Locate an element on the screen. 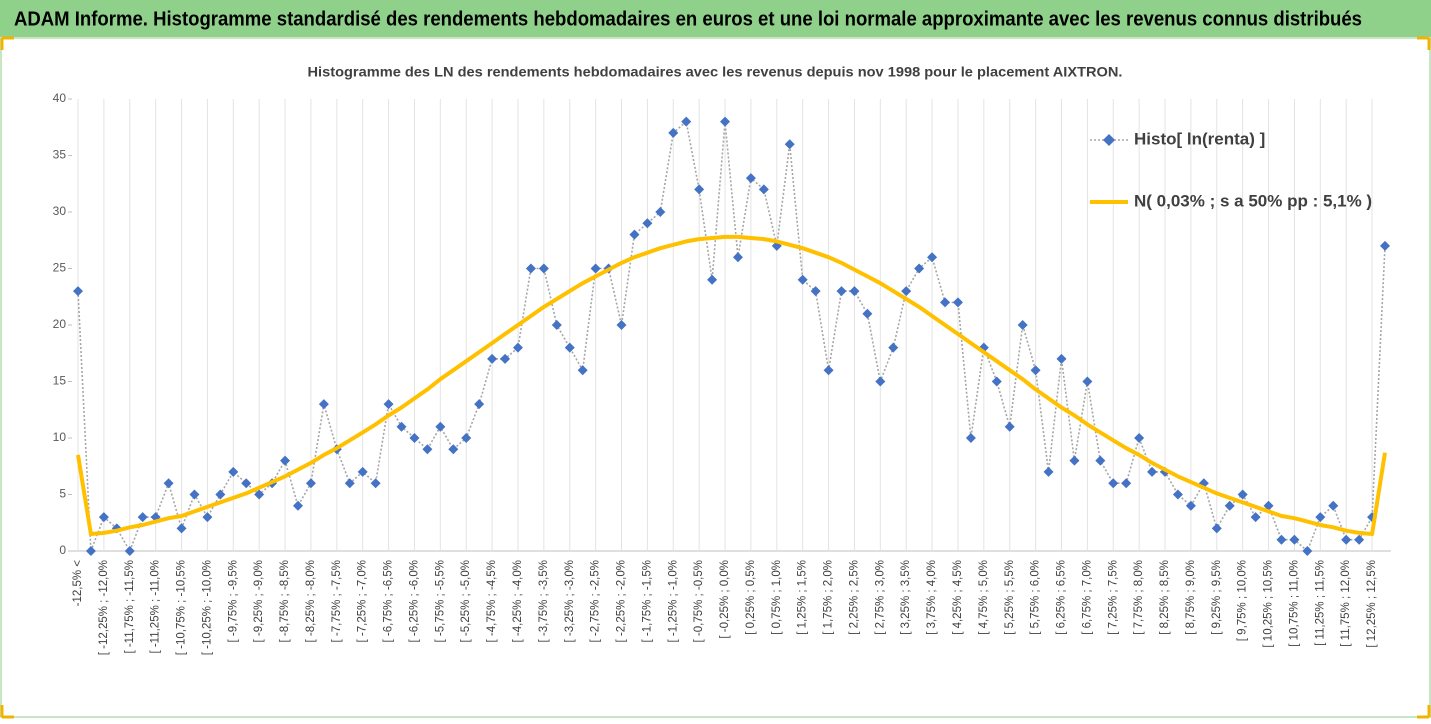 The height and width of the screenshot is (724, 1431). x-tick-label: [ -9,25% ; -9,0% is located at coordinates (259, 601).